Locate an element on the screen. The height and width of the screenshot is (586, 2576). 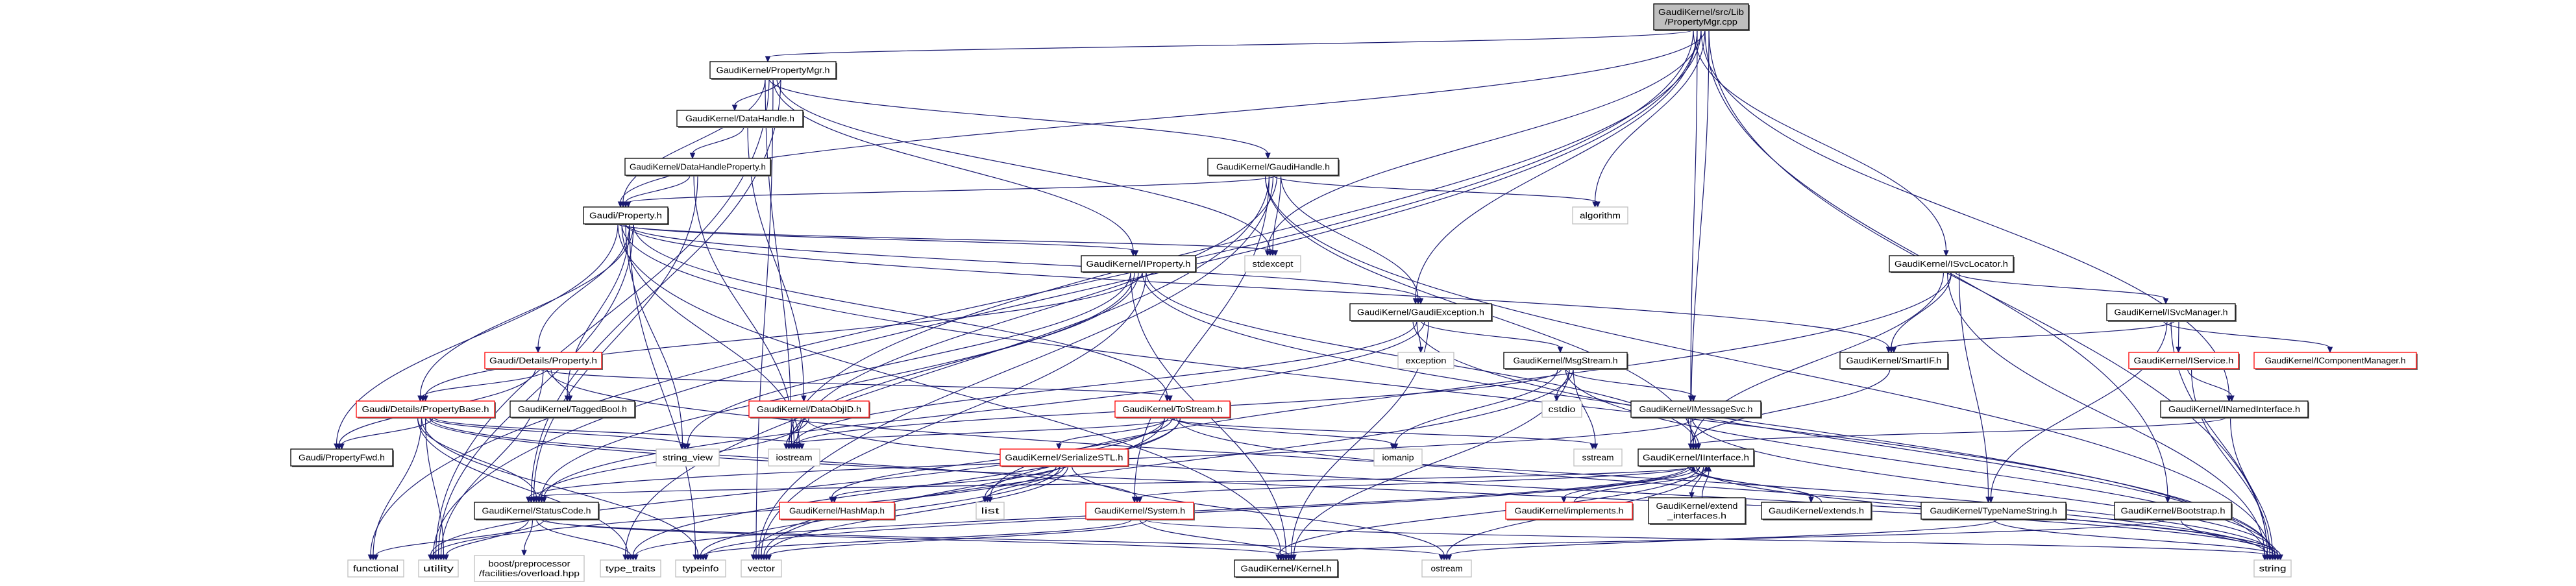
node-ToStream: GaudiKernel/ToStream.h is located at coordinates (1172, 409).